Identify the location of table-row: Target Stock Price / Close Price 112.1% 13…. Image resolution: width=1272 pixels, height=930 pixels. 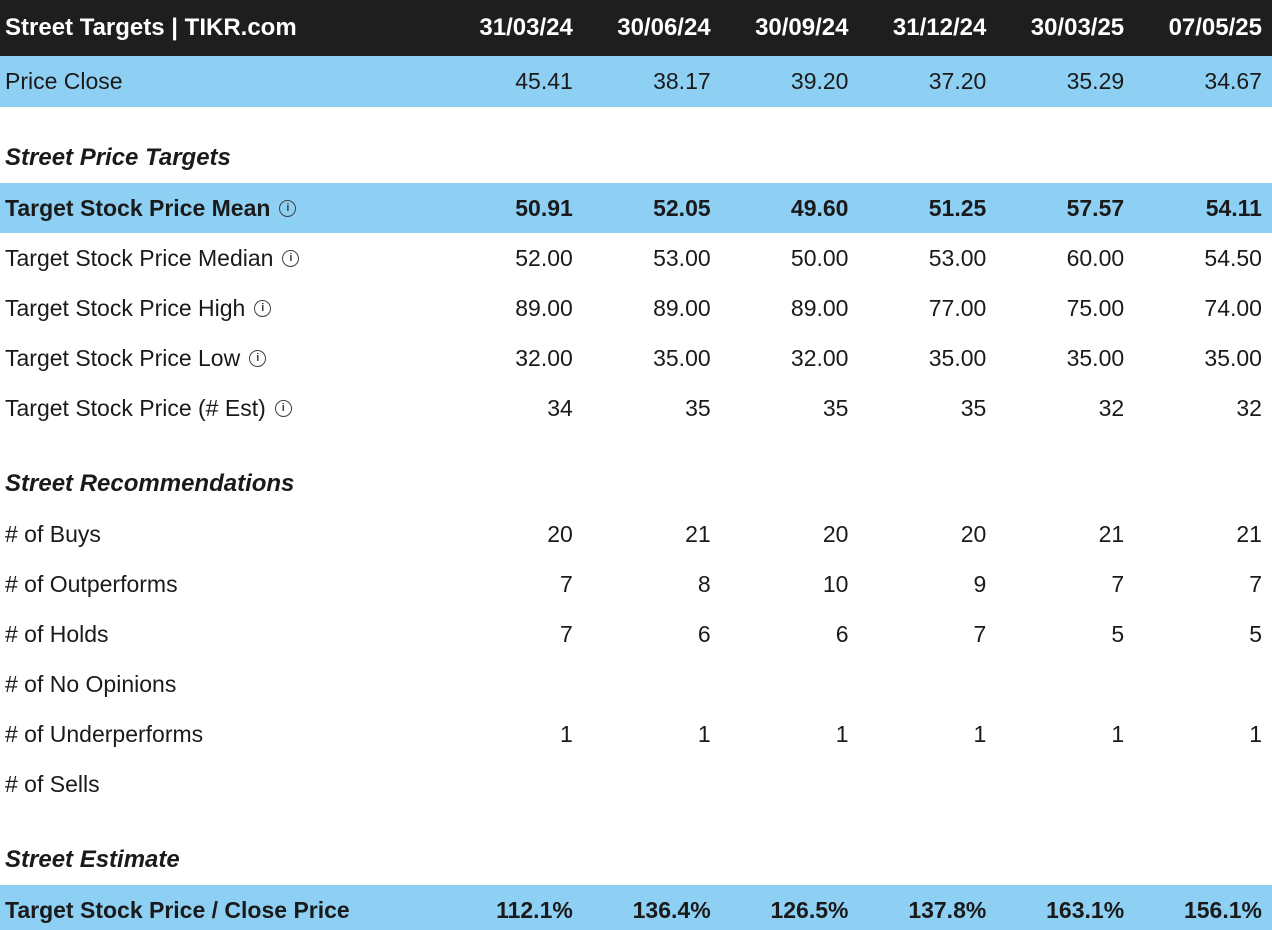
(636, 907).